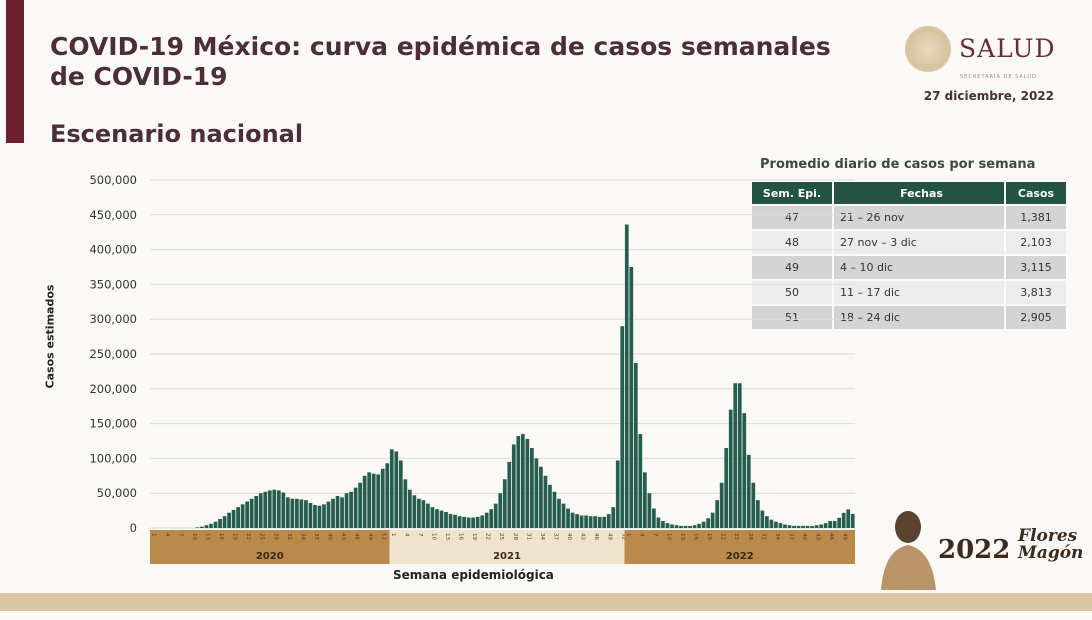  What do you see at coordinates (473, 575) in the screenshot?
I see `x-axis-label: Semana epidemiológica` at bounding box center [473, 575].